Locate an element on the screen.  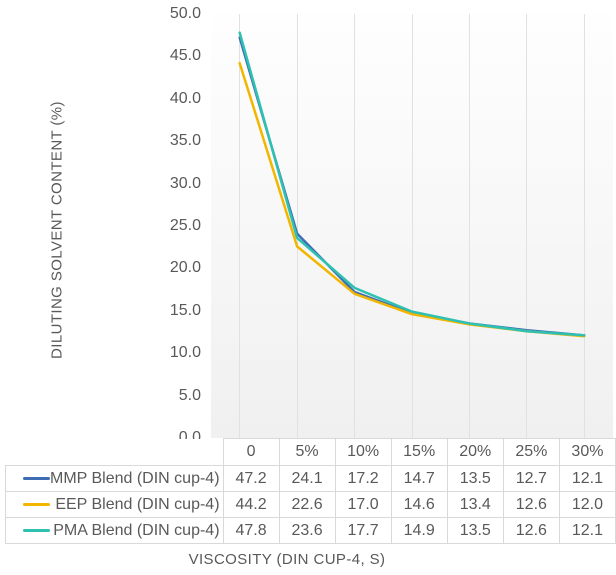
category-label: 25% is located at coordinates (531, 452).